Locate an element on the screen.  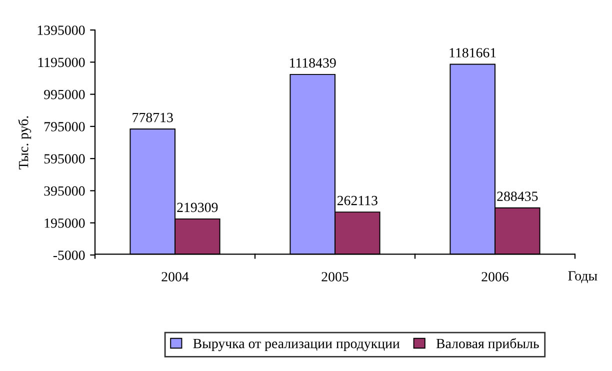
y-tick-label: 1195000 is located at coordinates (61, 63).